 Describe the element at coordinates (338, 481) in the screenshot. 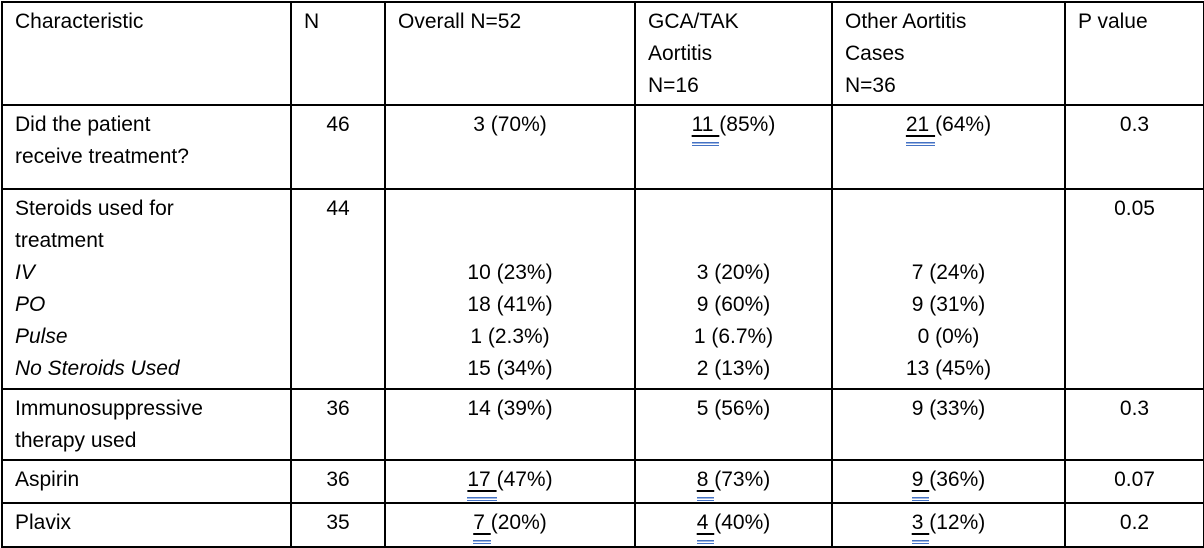

I see `table-cell-aspirin-n: 36` at that location.